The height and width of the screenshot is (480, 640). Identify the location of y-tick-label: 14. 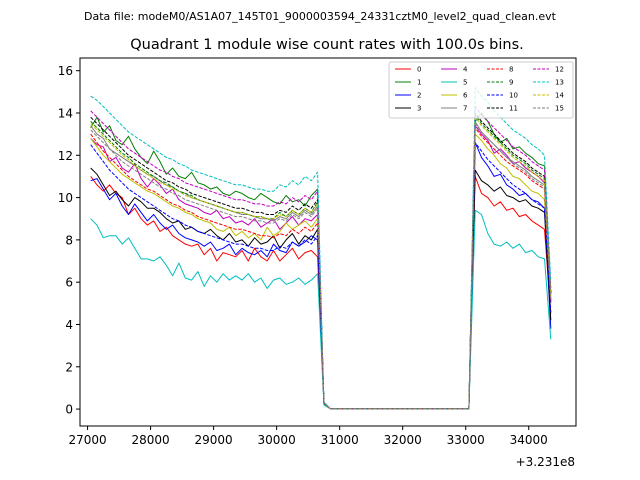
(65, 113).